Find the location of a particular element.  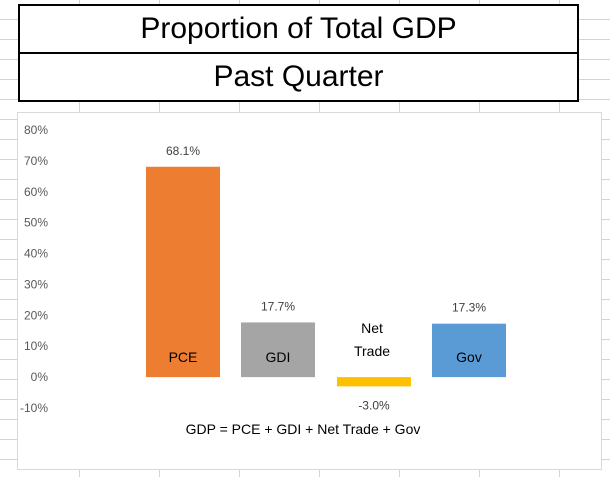

y-tick-label: 10% is located at coordinates (36, 346).